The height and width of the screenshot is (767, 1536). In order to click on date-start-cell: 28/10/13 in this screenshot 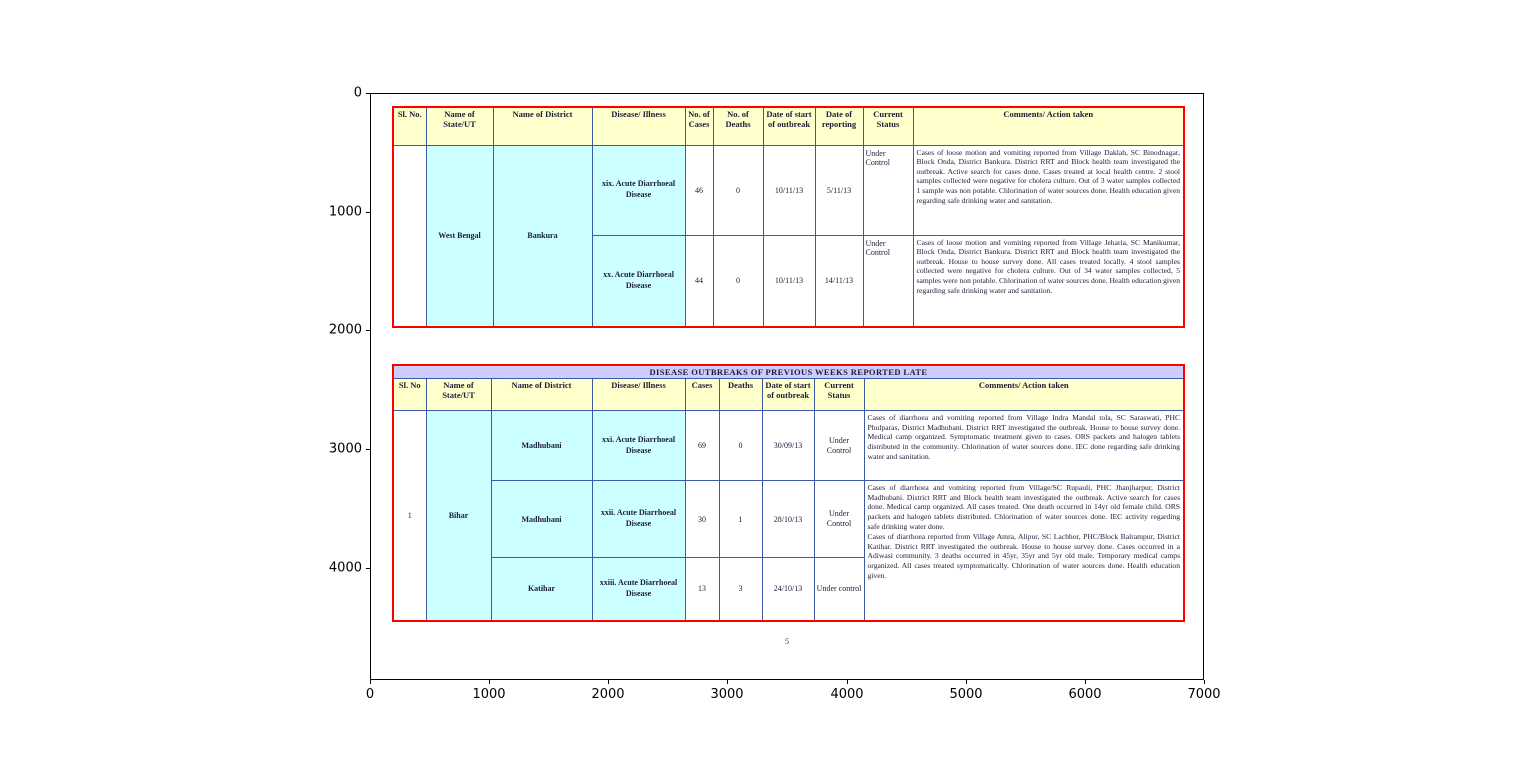, I will do `click(788, 519)`.